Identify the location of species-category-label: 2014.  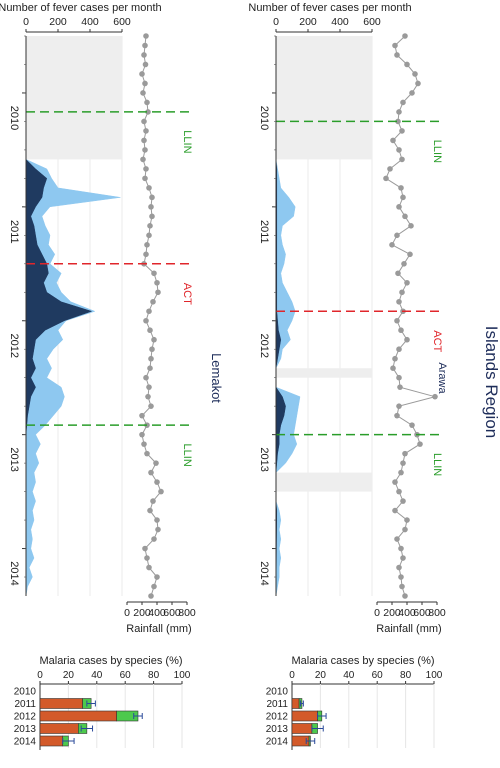
(25, 742).